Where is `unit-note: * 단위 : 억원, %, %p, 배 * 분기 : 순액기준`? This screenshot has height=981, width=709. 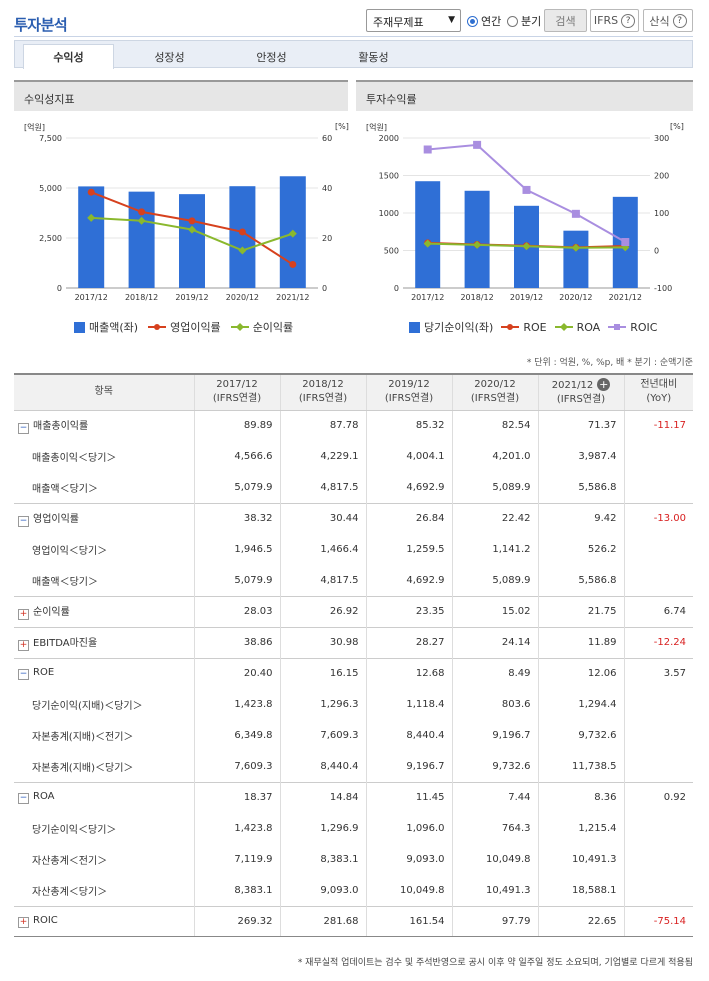
unit-note: * 단위 : 억원, %, %p, 배 * 분기 : 순액기준 is located at coordinates (609, 363).